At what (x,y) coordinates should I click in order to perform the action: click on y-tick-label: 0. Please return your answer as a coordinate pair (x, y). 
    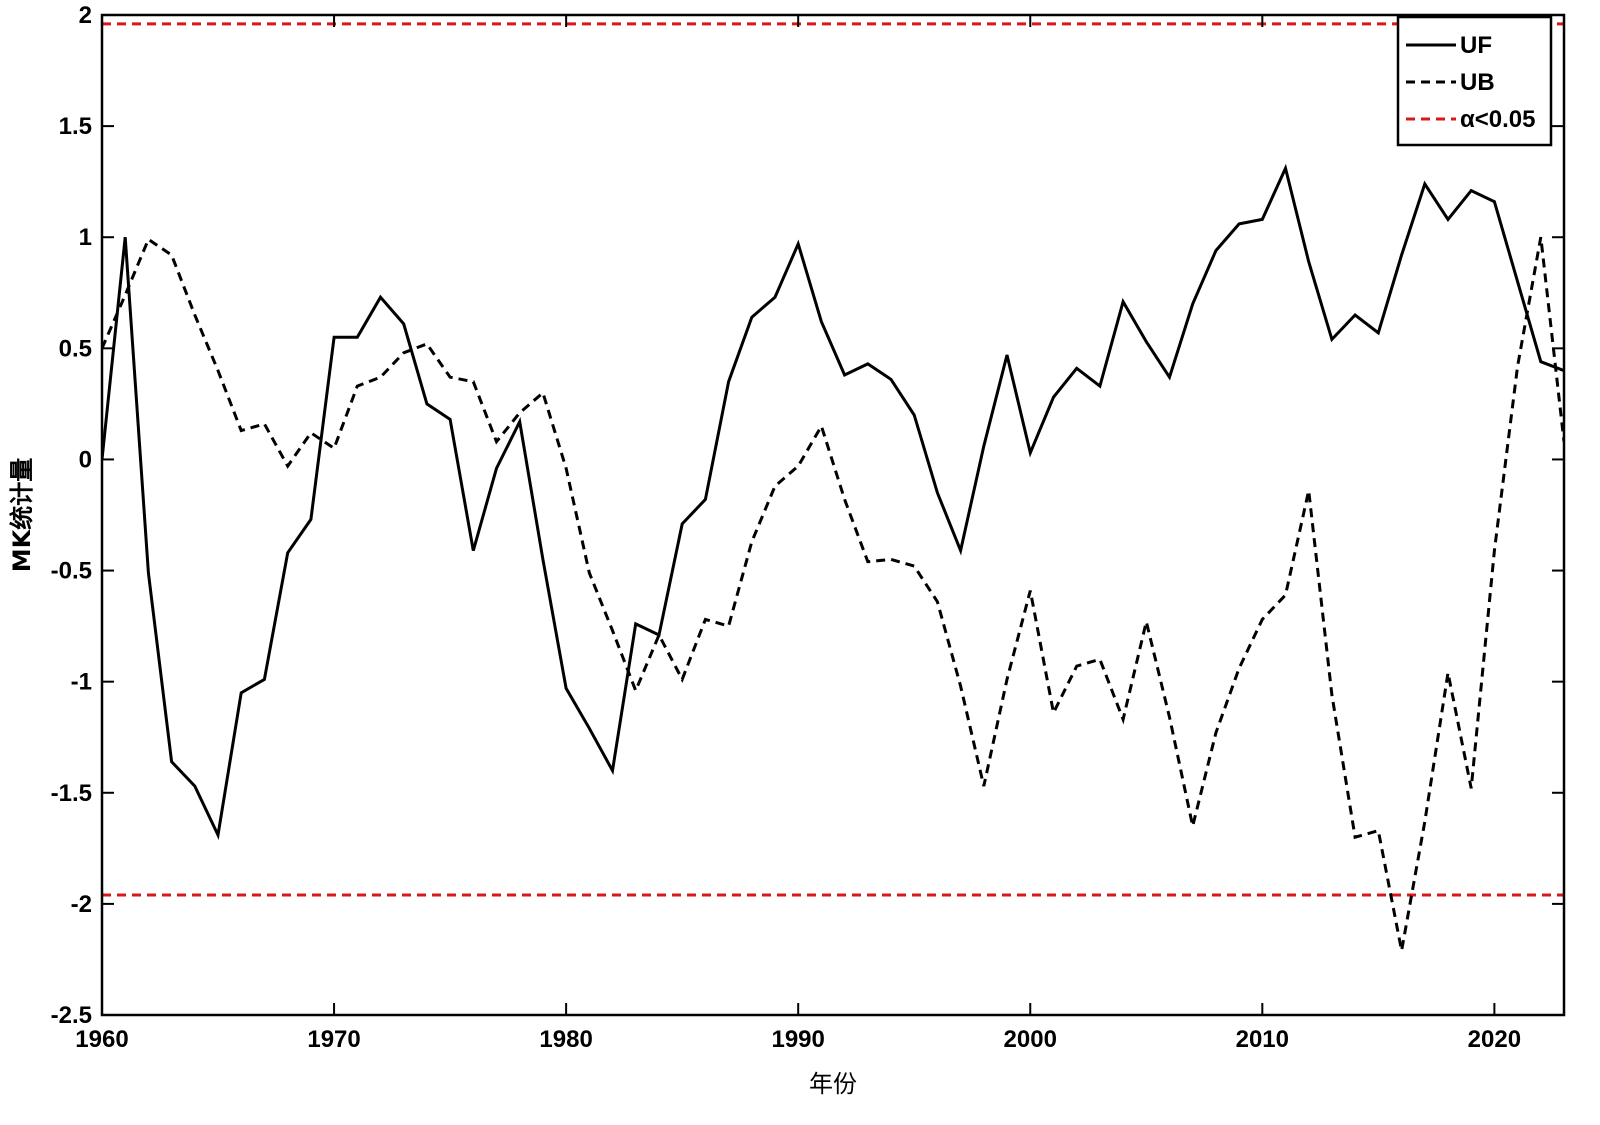
    Looking at the image, I should click on (85, 459).